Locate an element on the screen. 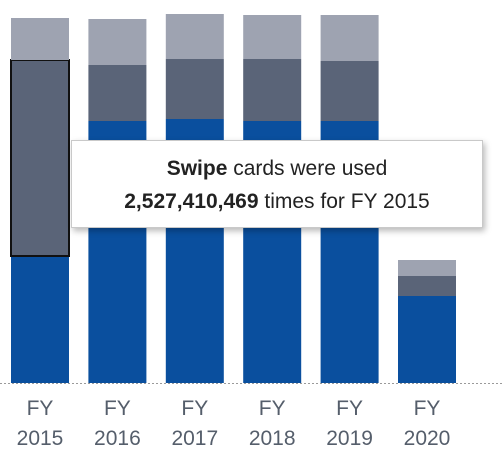 The width and height of the screenshot is (504, 458). x-tick-label: FY 2020 is located at coordinates (427, 423).